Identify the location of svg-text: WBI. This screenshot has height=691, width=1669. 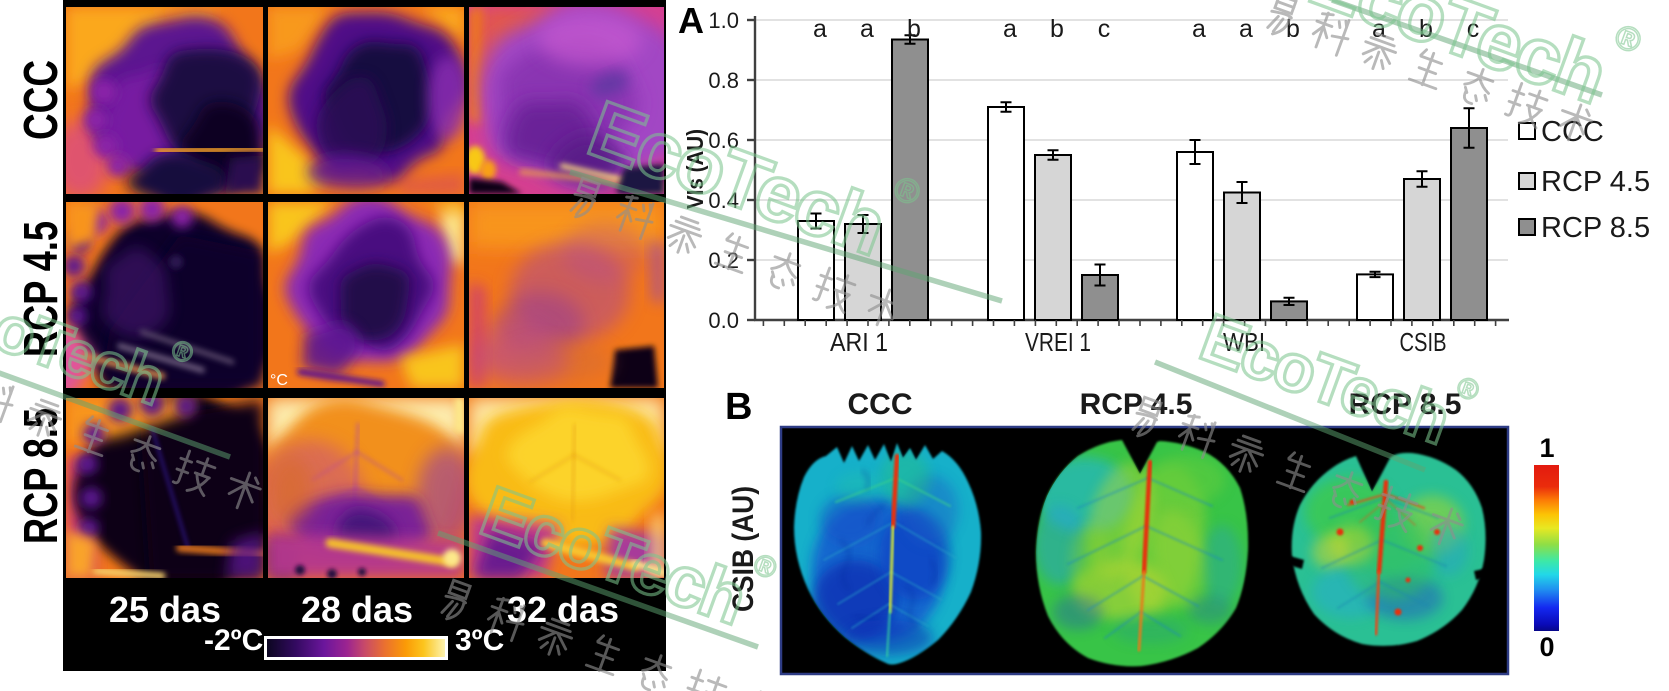
(1244, 342).